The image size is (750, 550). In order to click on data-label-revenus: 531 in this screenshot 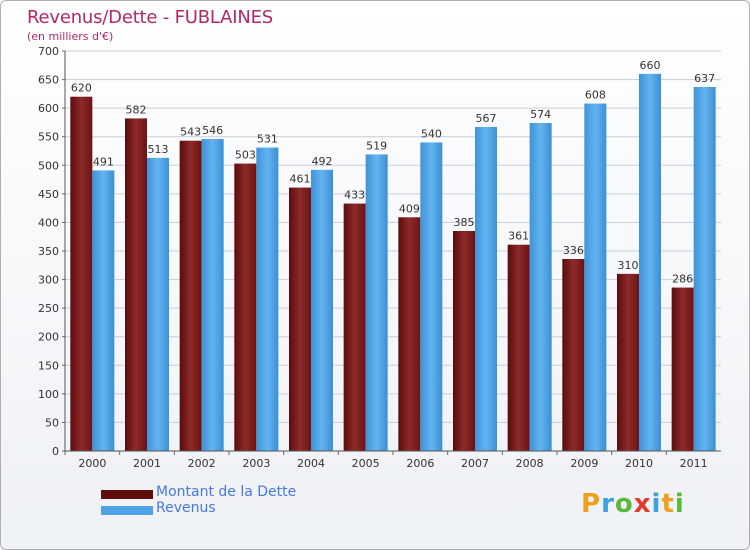, I will do `click(267, 139)`.